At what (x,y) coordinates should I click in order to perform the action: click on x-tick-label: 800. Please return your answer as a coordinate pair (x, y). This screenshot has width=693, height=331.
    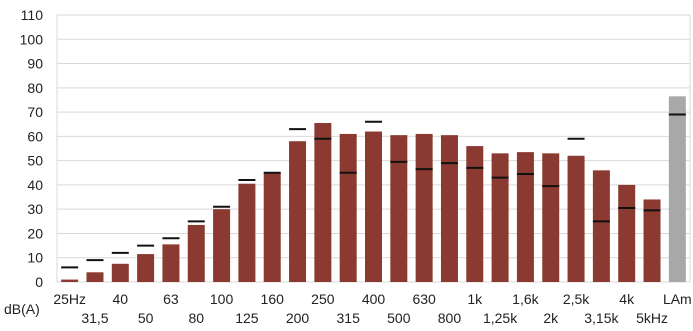
    Looking at the image, I should click on (450, 318).